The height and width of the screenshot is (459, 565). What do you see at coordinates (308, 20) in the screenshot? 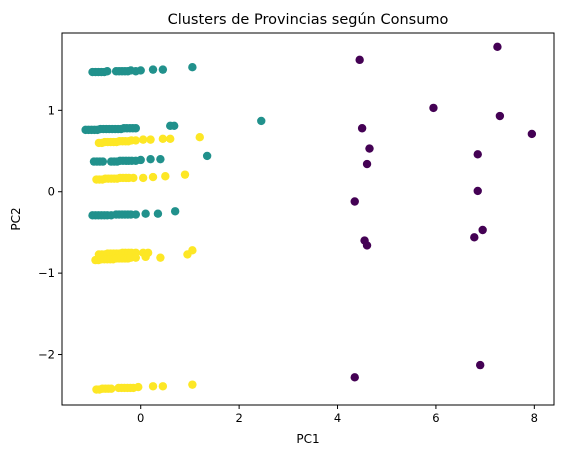
I see `chart-title: Clusters de Provincias según Consumo` at bounding box center [308, 20].